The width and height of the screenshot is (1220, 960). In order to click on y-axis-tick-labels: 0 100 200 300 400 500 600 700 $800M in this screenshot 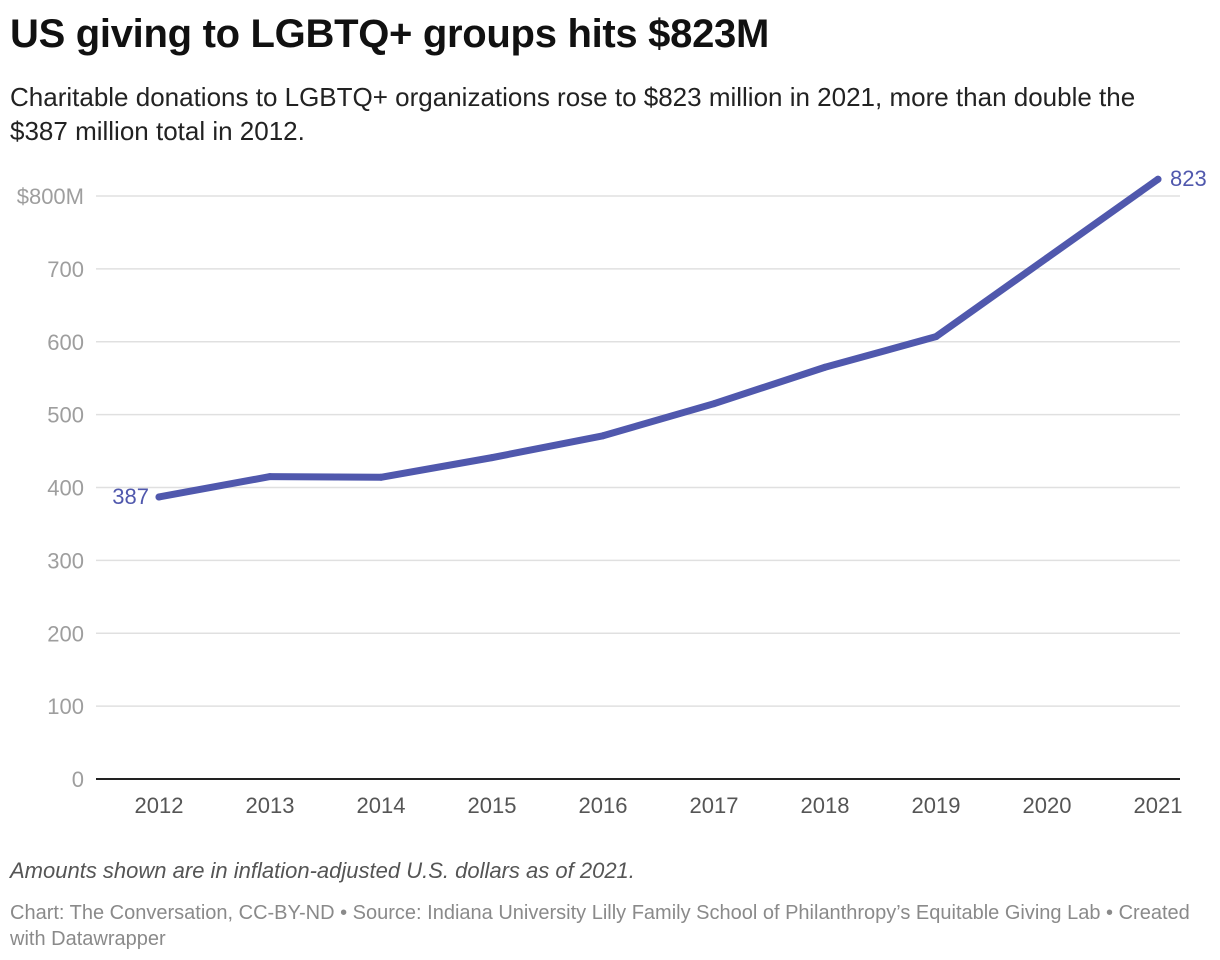, I will do `click(50, 488)`.